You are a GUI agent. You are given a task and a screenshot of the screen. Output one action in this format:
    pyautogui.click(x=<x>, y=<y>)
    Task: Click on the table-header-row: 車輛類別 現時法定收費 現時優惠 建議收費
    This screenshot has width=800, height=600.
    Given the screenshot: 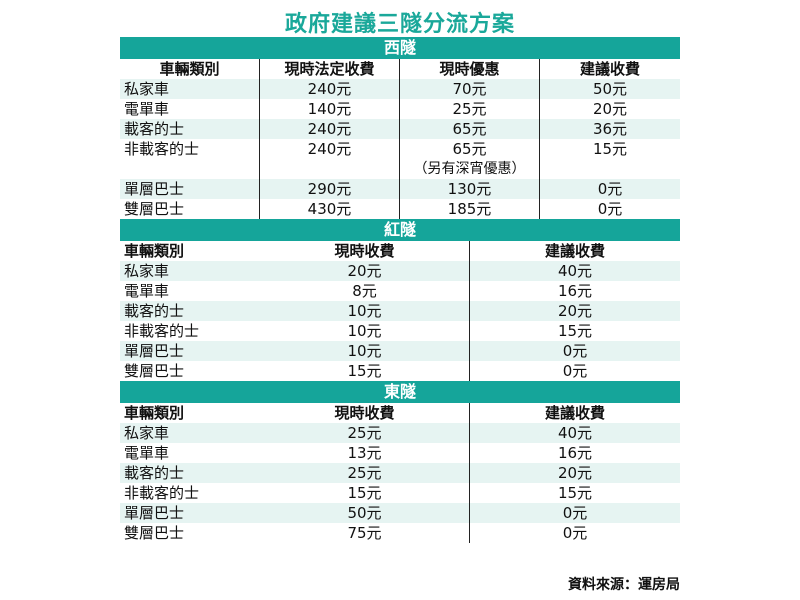 What is the action you would take?
    pyautogui.click(x=400, y=69)
    